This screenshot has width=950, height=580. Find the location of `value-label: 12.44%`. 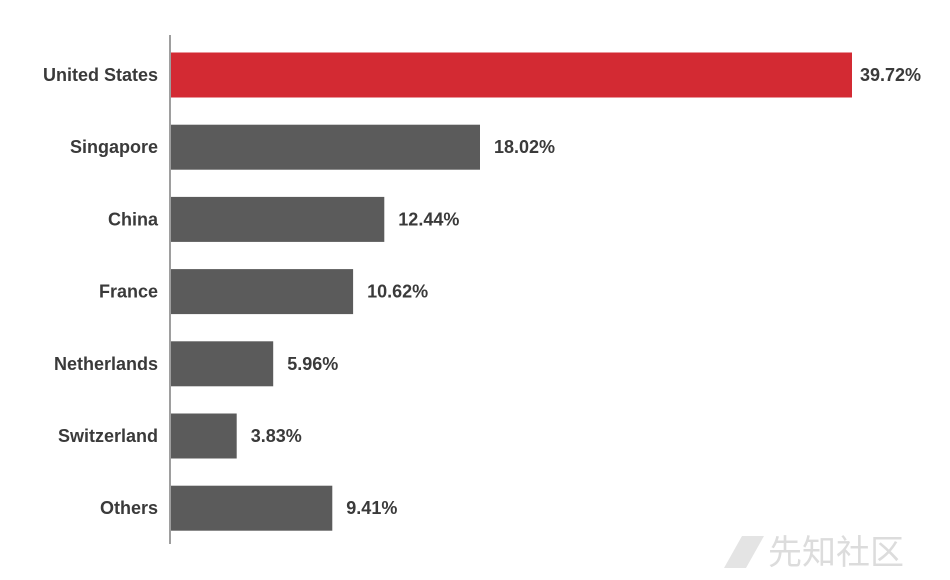

value-label: 12.44% is located at coordinates (428, 219).